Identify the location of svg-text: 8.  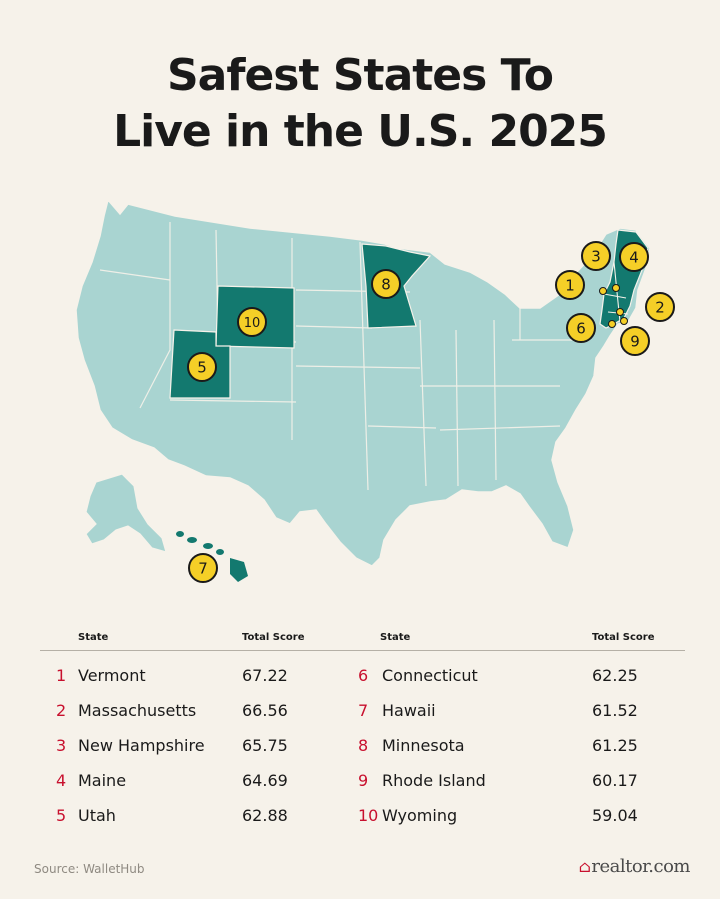
(386, 285).